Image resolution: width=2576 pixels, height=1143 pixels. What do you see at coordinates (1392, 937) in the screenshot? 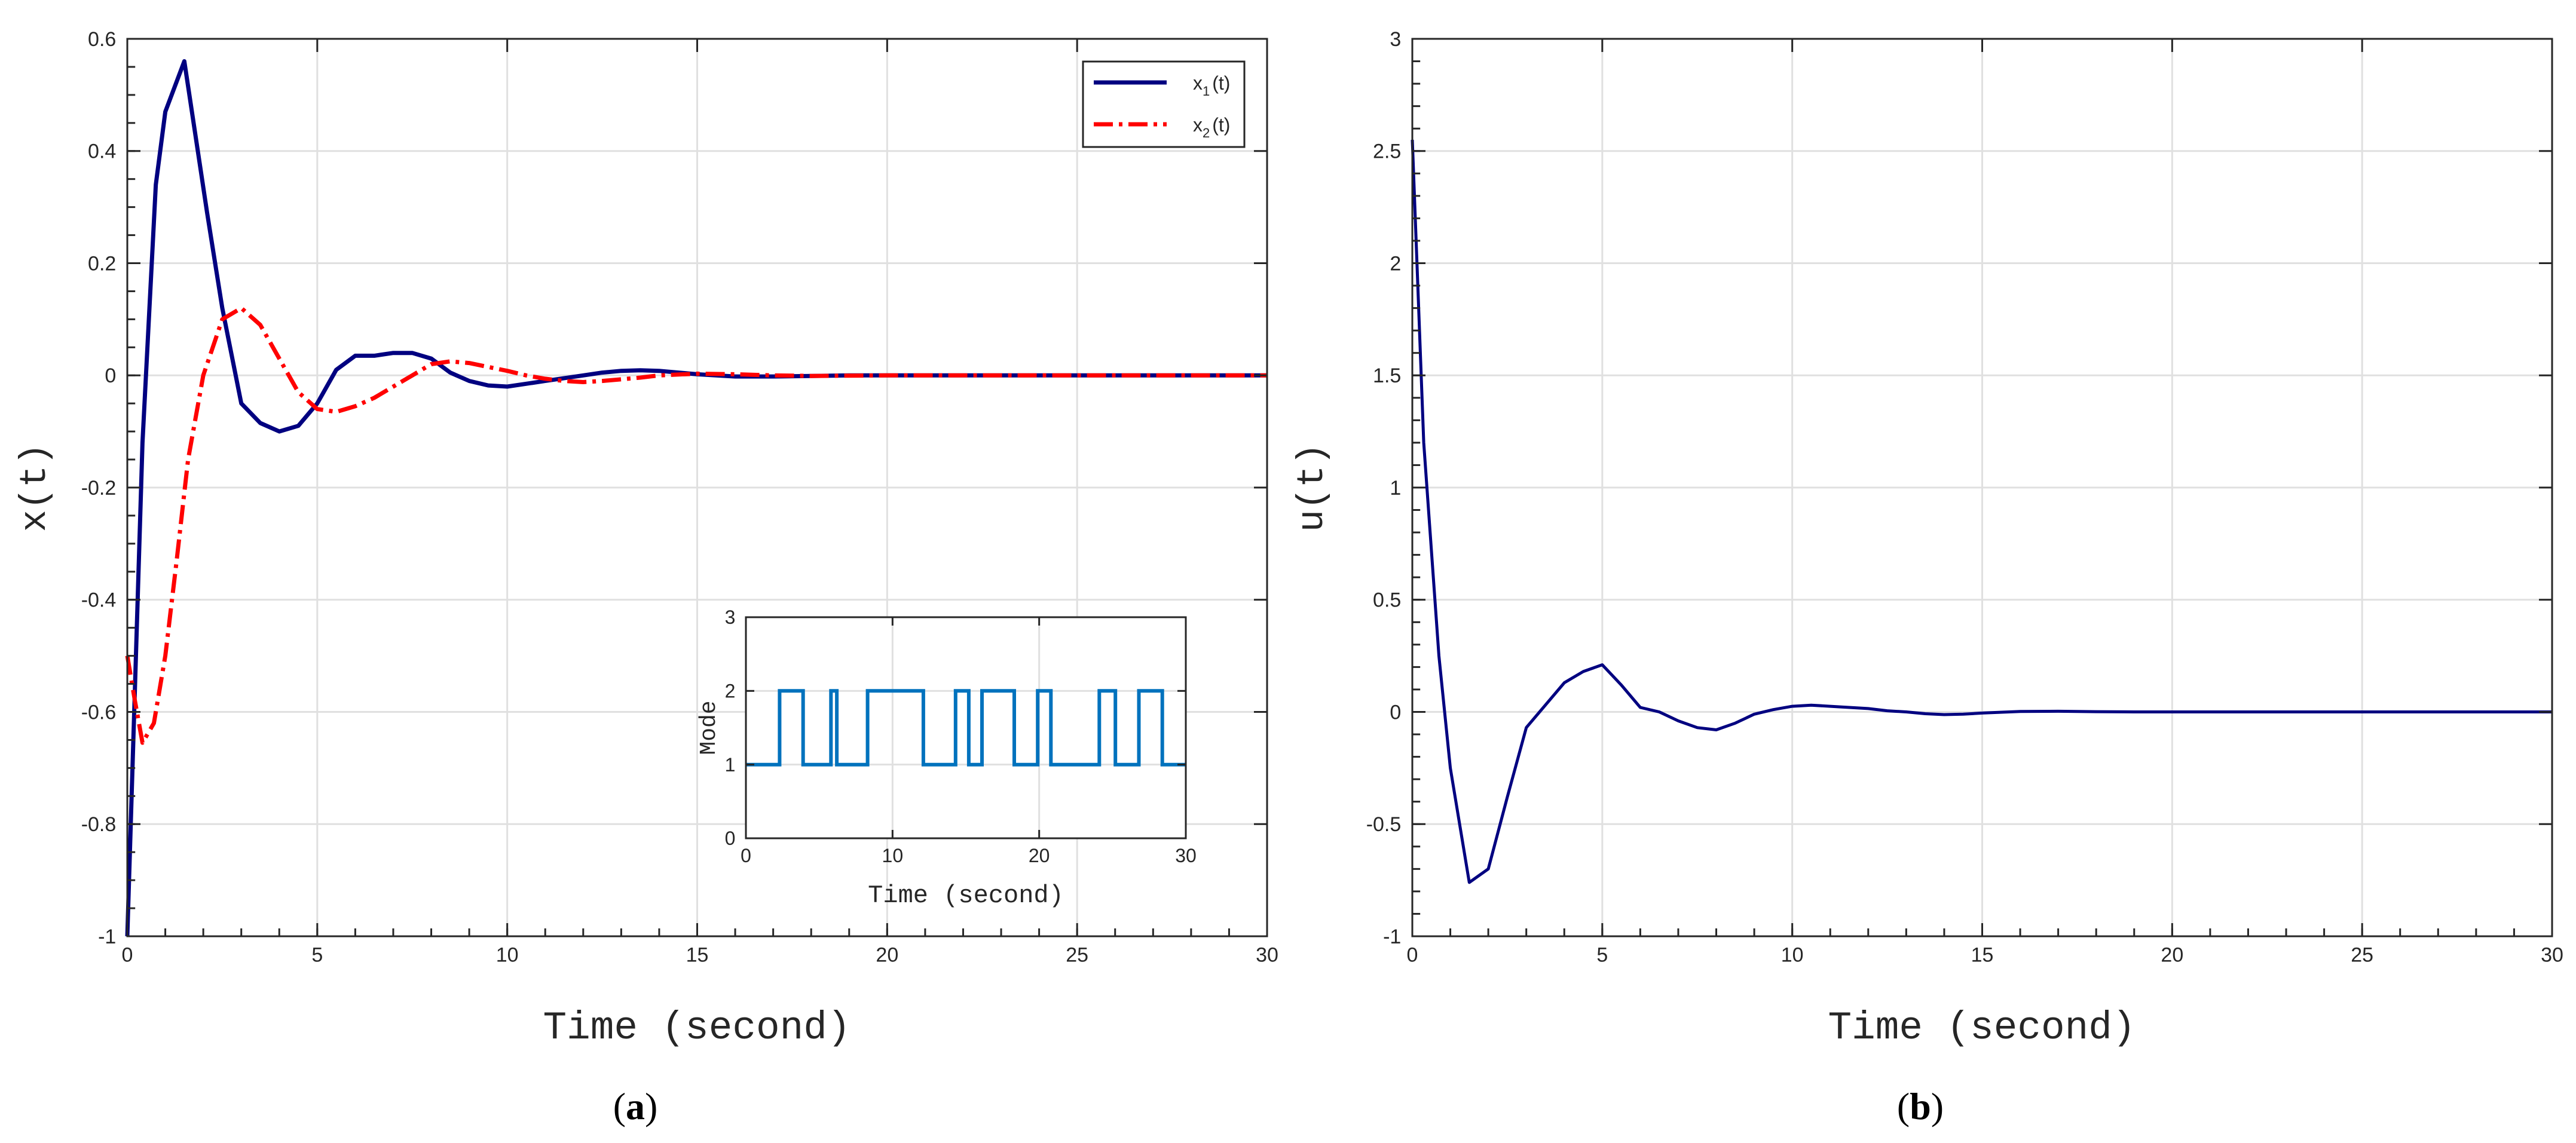
I see `panel-b-y-tick-label: -1` at bounding box center [1392, 937].